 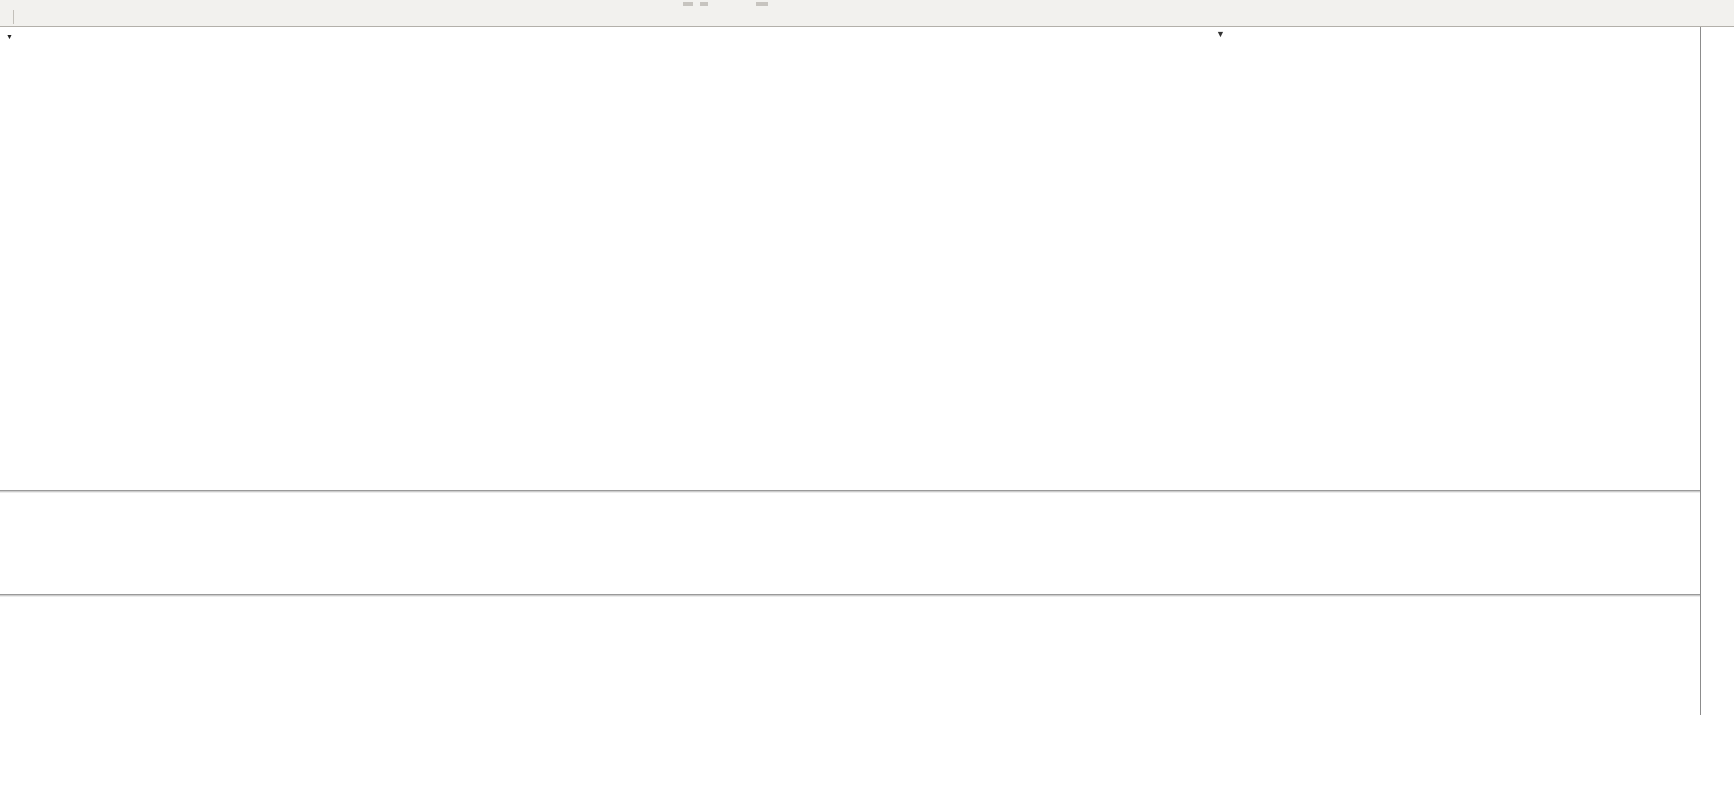 I want to click on toolbar-separator, so click(x=13, y=16).